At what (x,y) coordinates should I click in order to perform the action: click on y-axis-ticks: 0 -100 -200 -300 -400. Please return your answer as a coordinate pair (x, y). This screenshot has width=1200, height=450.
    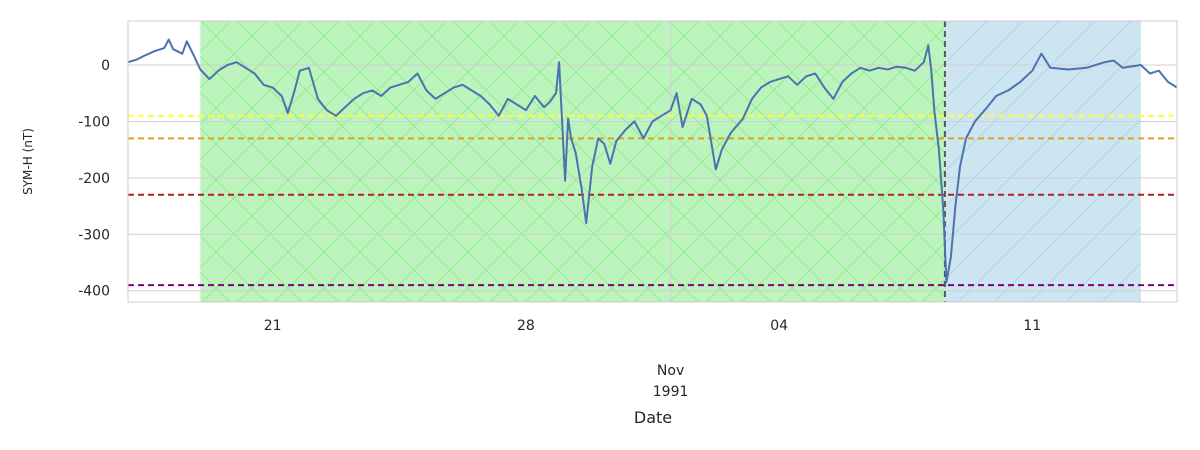
    Looking at the image, I should click on (94, 179).